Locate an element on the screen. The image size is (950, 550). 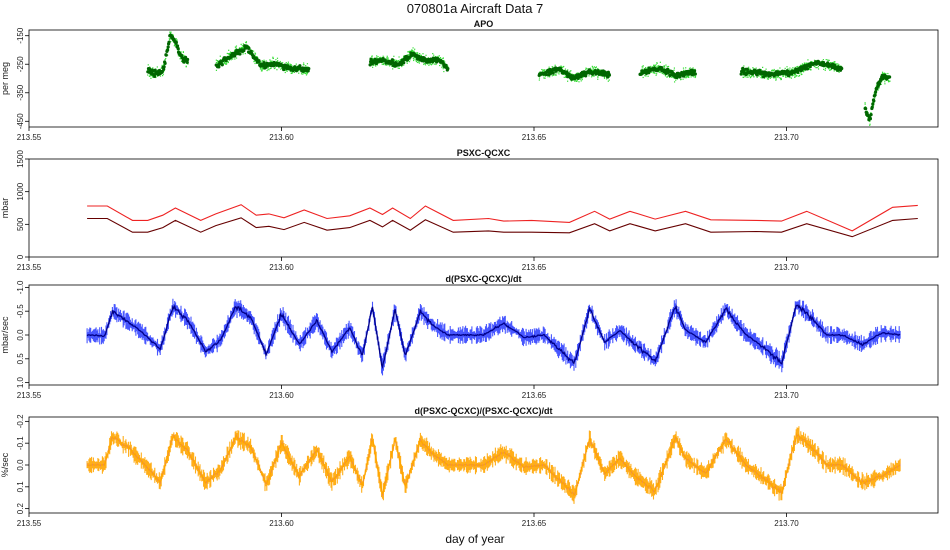
apo-y-axis-label: per meg is located at coordinates (5, 78).